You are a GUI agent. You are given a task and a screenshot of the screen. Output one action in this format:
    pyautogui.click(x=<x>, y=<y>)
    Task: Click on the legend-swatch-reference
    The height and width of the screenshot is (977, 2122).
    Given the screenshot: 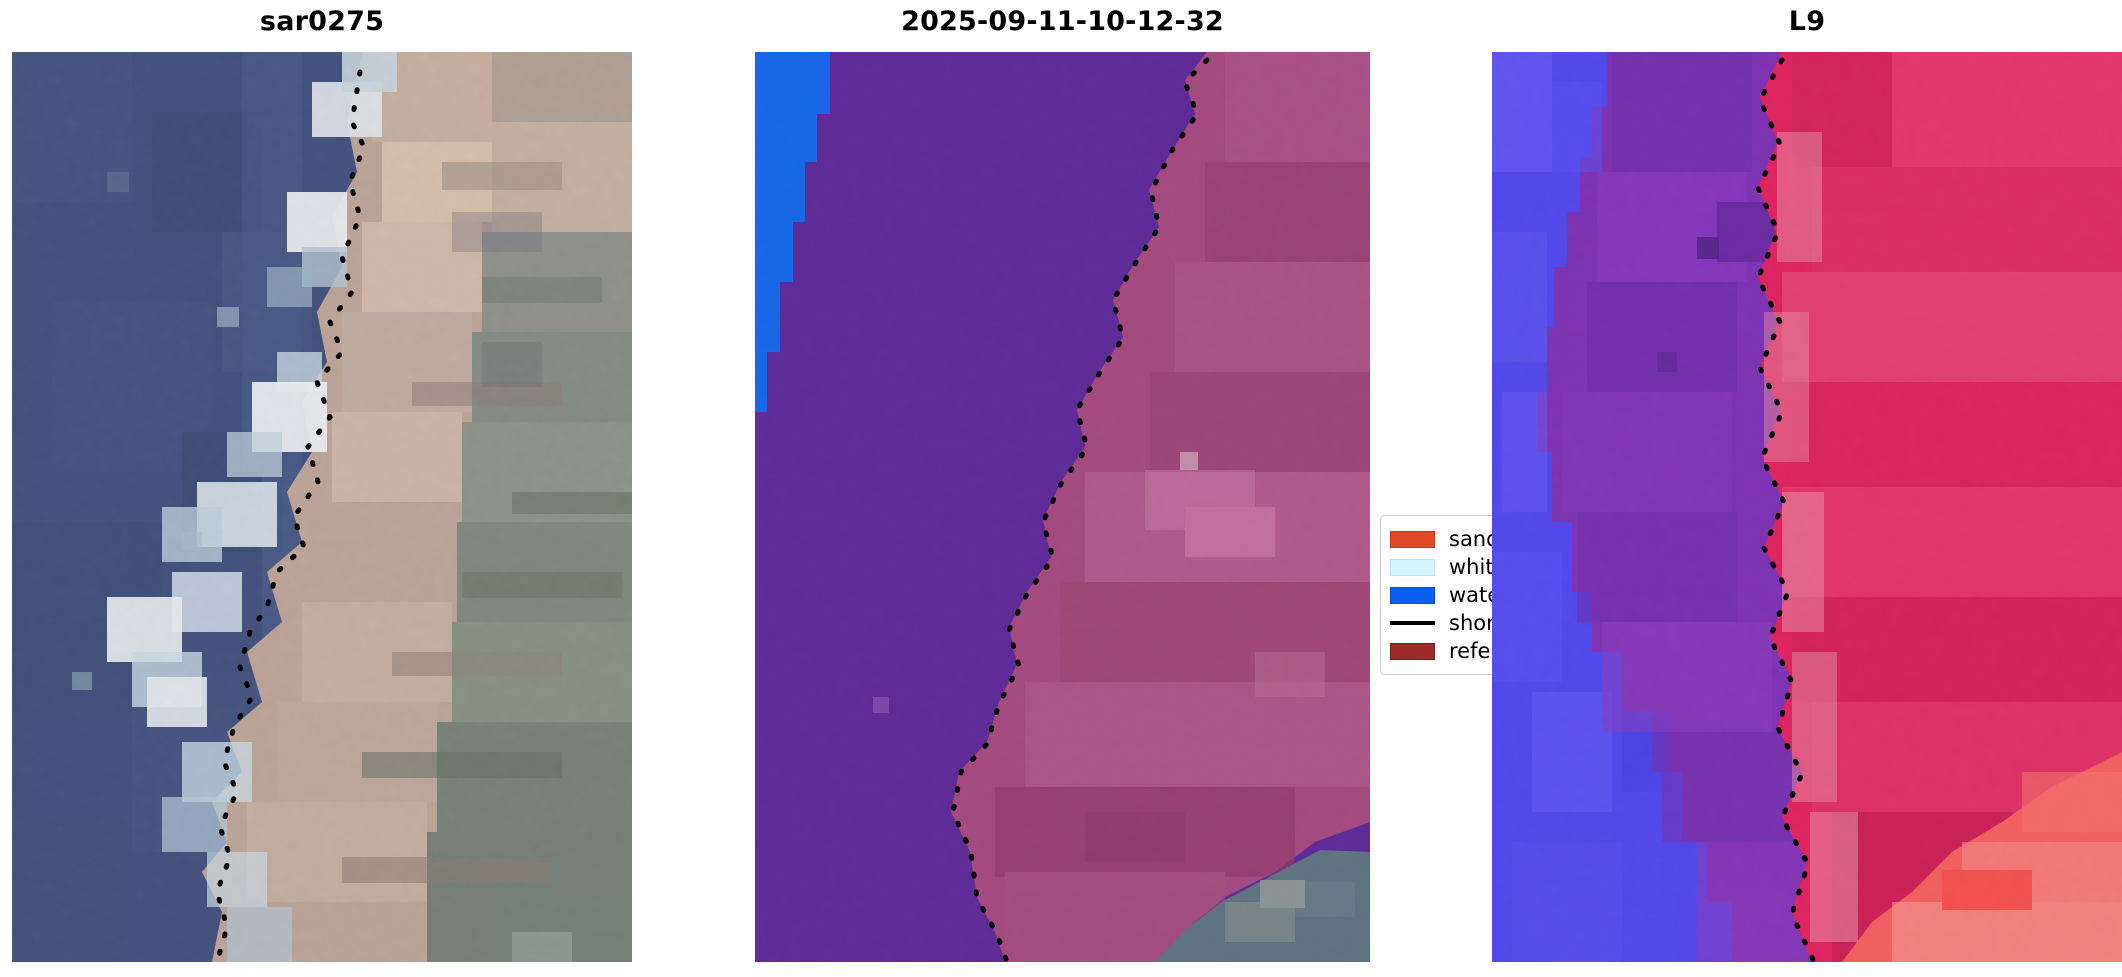 What is the action you would take?
    pyautogui.click(x=1412, y=651)
    